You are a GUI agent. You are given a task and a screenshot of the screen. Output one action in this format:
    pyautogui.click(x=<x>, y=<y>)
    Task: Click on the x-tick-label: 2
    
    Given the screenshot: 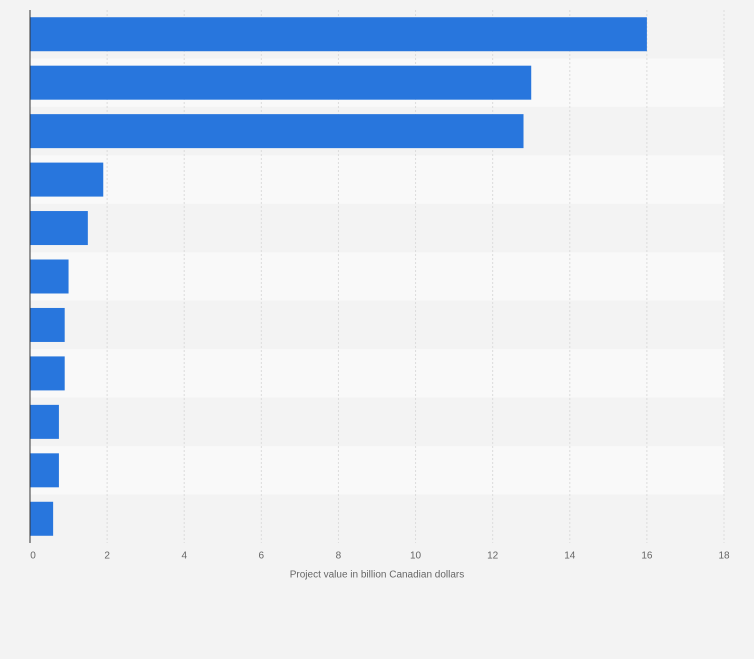 What is the action you would take?
    pyautogui.click(x=107, y=556)
    